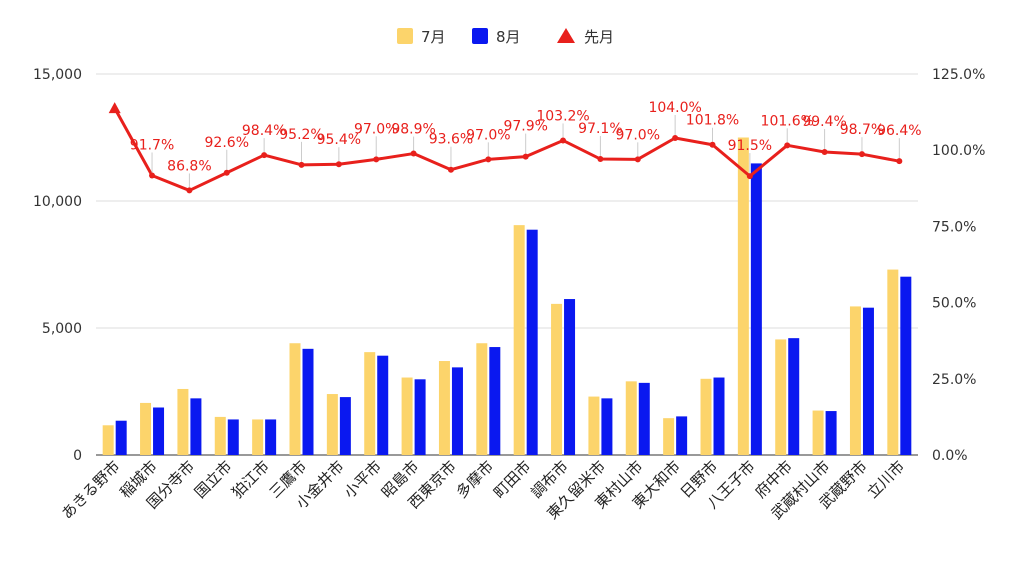 This screenshot has height=563, width=1024. What do you see at coordinates (566, 35) in the screenshot?
I see `legend-marker-prev-month` at bounding box center [566, 35].